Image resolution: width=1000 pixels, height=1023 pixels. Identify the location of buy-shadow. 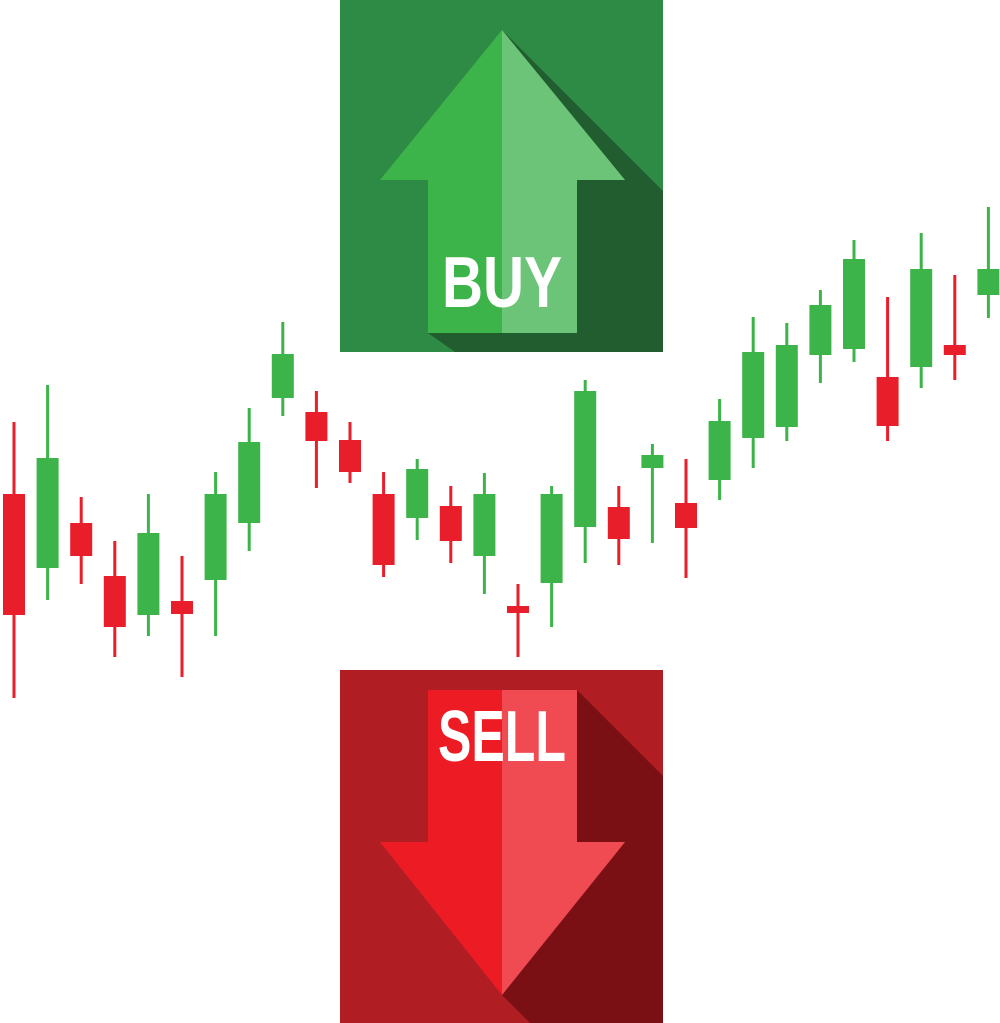
(545, 191).